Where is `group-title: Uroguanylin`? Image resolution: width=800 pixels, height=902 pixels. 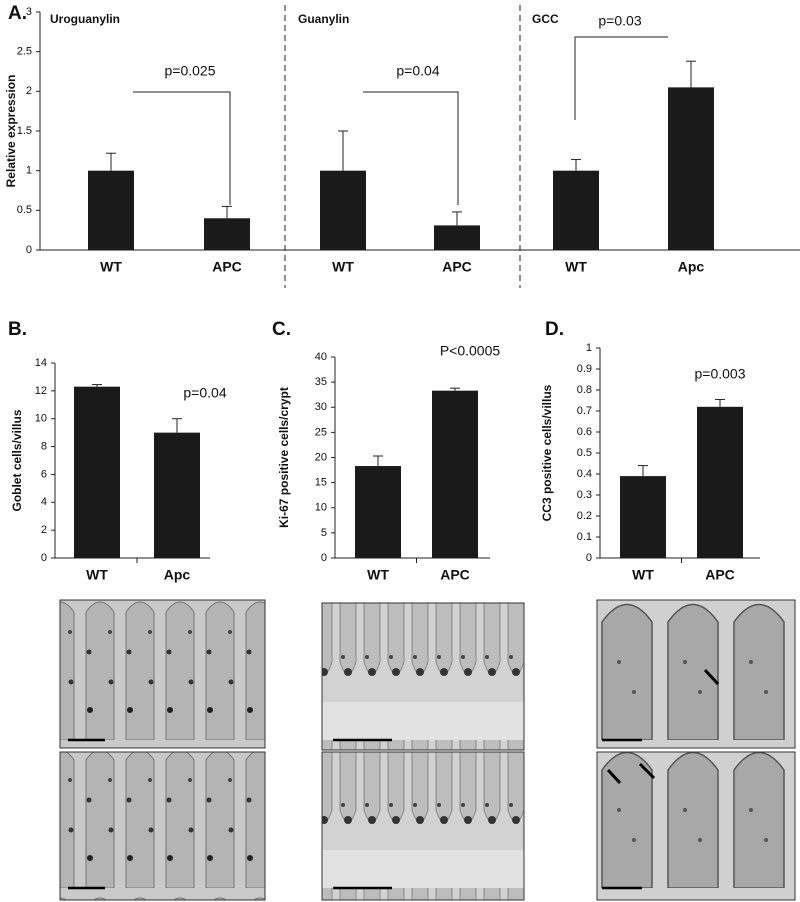 group-title: Uroguanylin is located at coordinates (85, 19).